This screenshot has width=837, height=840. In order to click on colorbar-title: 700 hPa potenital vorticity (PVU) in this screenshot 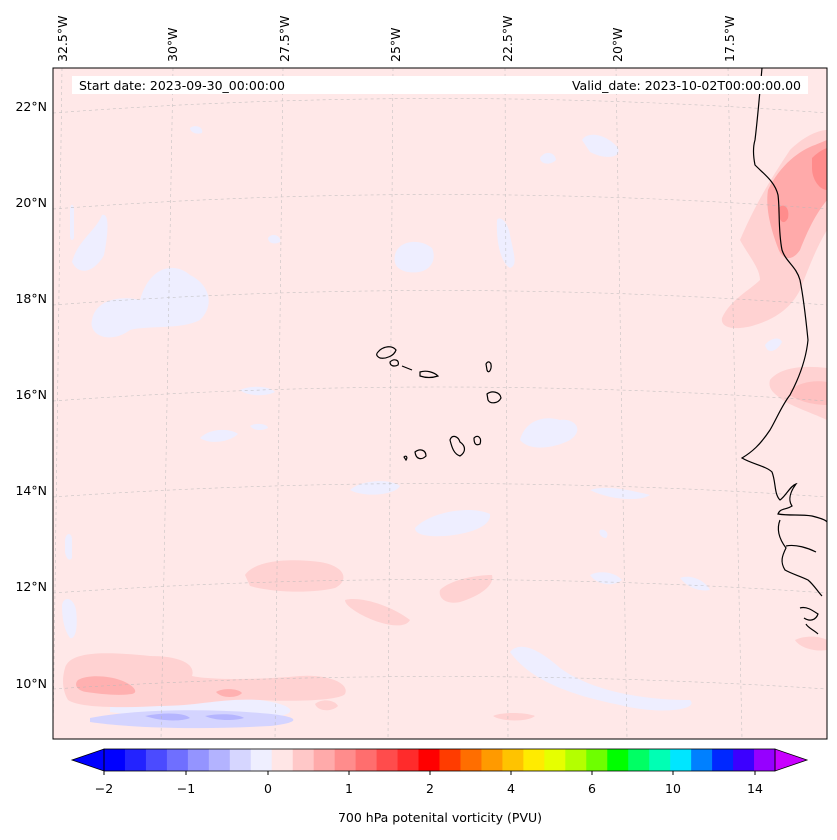, I will do `click(440, 817)`.